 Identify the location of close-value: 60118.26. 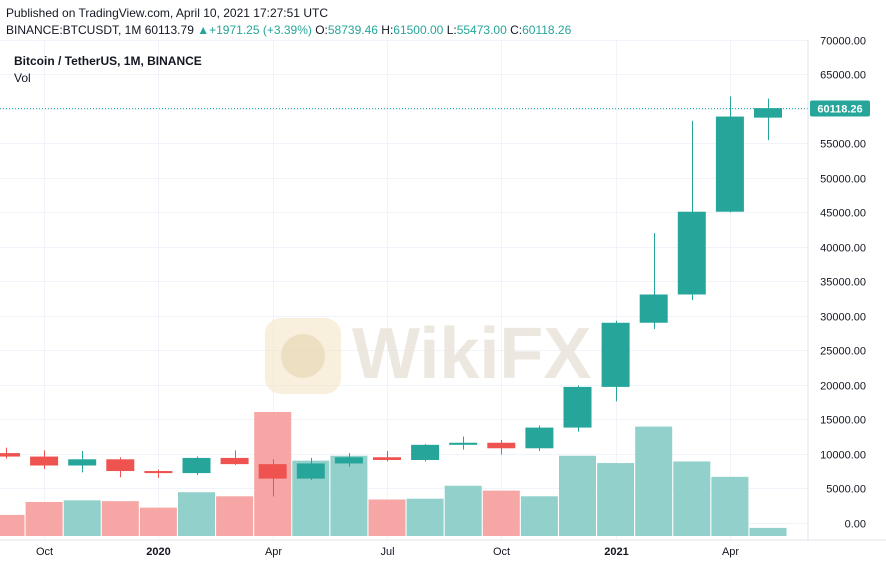
(547, 30).